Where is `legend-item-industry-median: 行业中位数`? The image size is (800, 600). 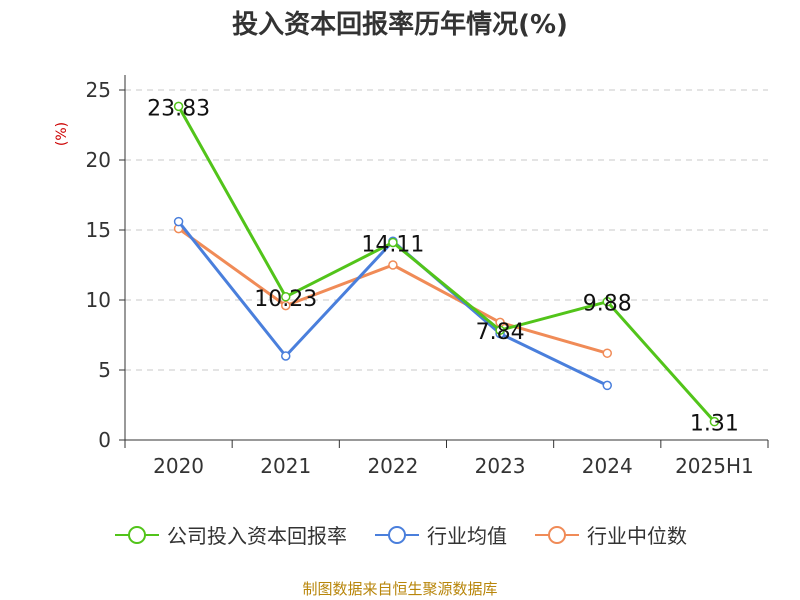
legend-item-industry-median: 行业中位数 is located at coordinates (610, 534).